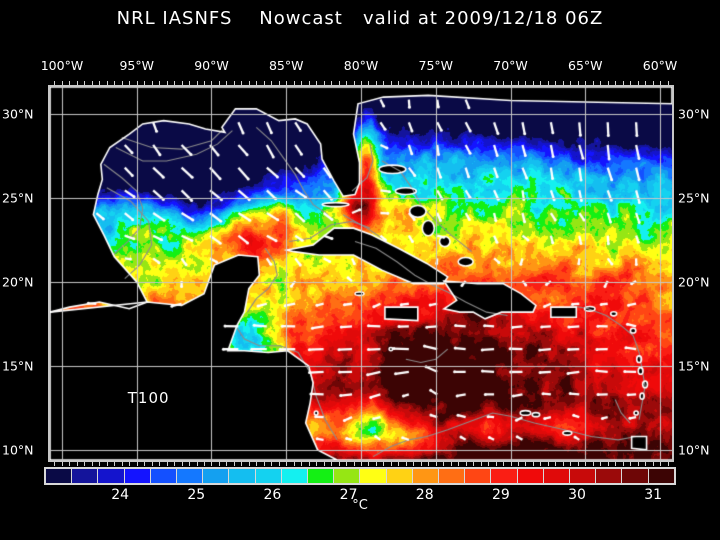 The width and height of the screenshot is (720, 540). I want to click on colorbar, so click(360, 476).